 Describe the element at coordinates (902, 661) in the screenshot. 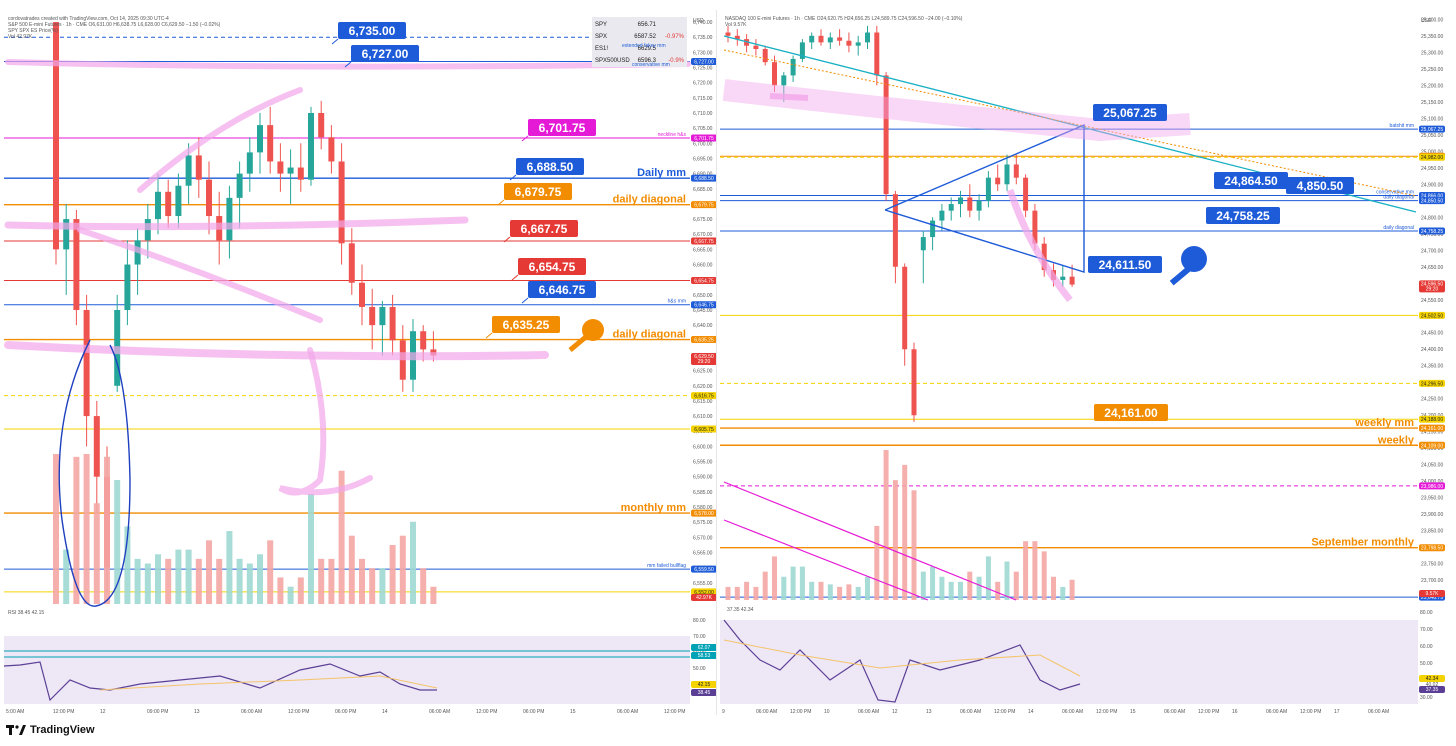

I see `rsi-line` at that location.